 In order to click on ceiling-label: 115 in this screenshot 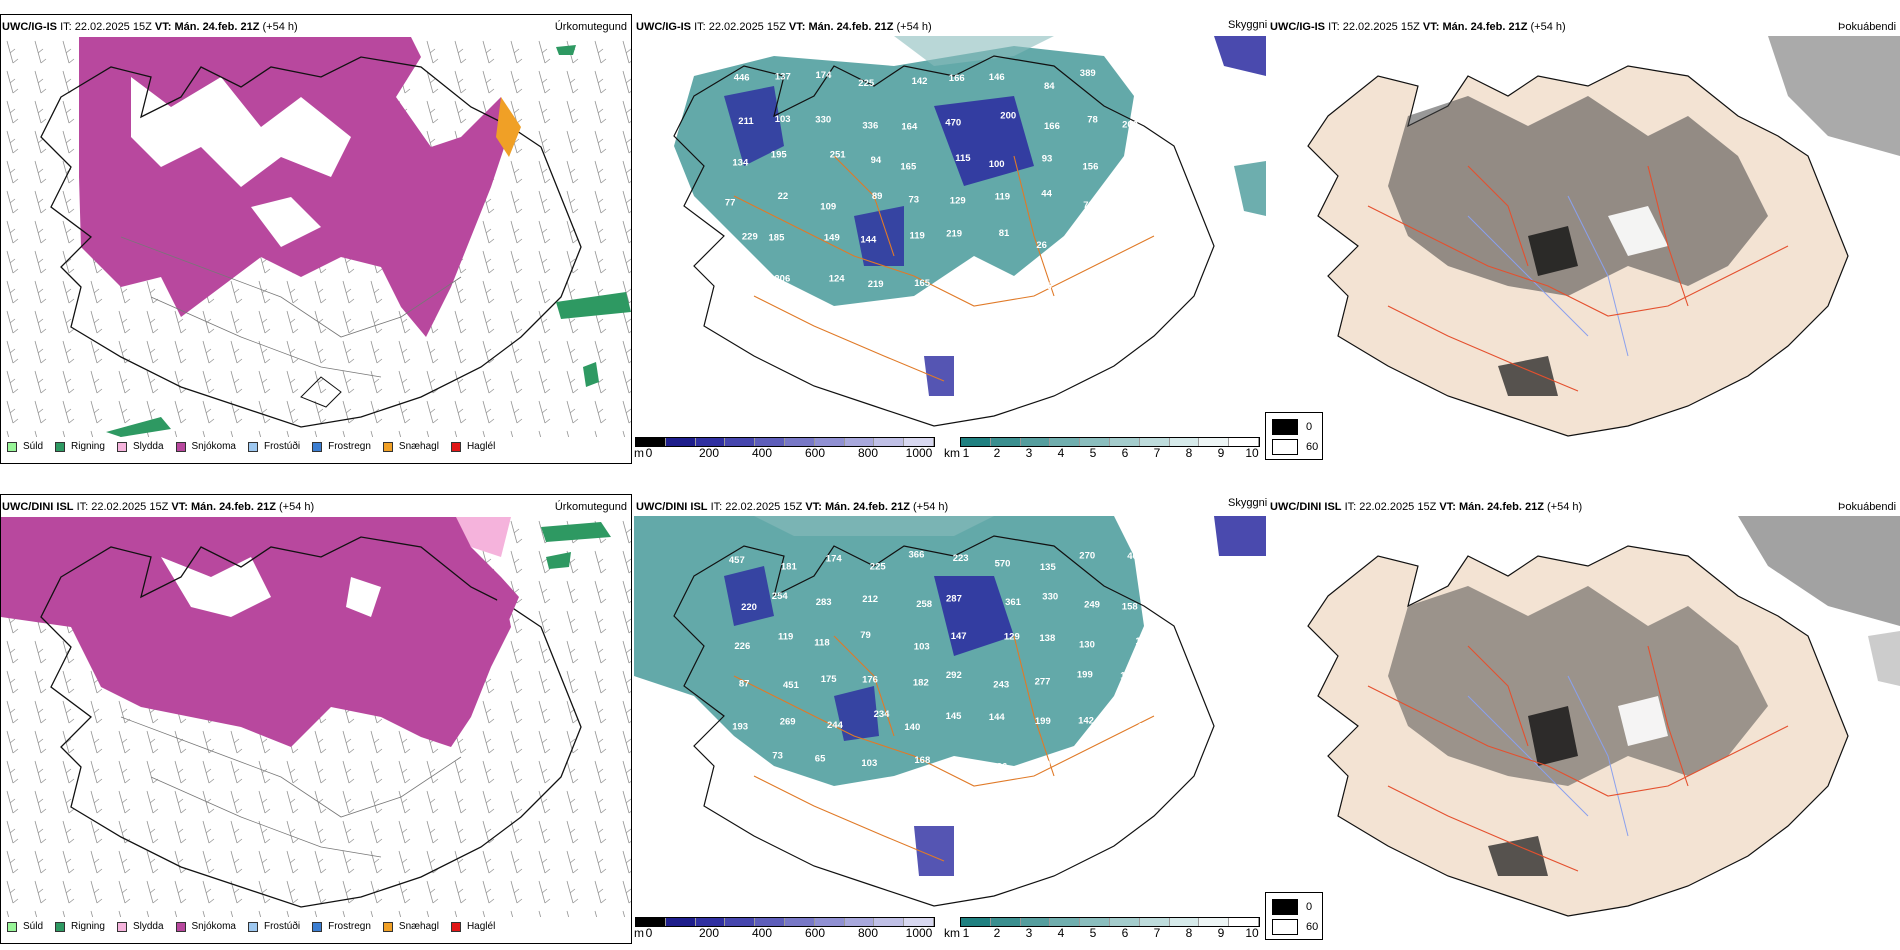, I will do `click(1135, 236)`.